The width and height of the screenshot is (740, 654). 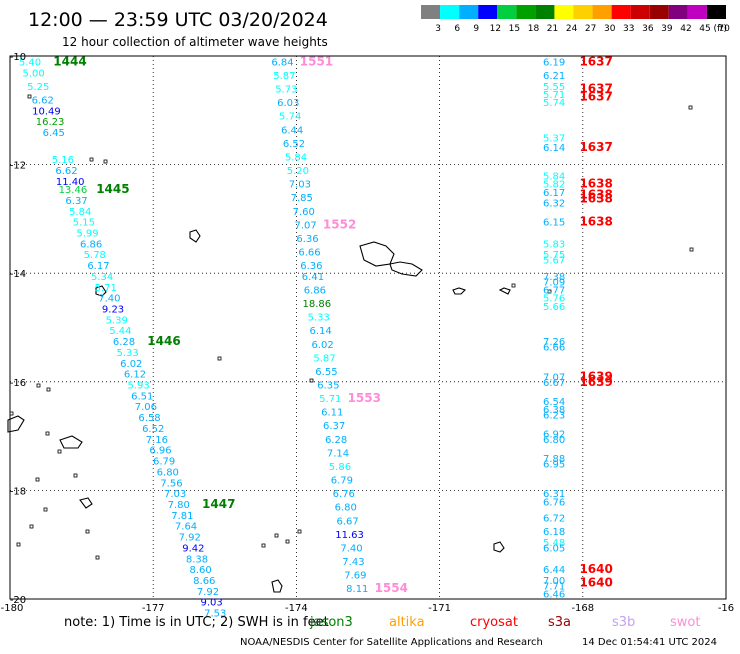 I want to click on wave-height-label: 6.80, so click(x=554, y=440).